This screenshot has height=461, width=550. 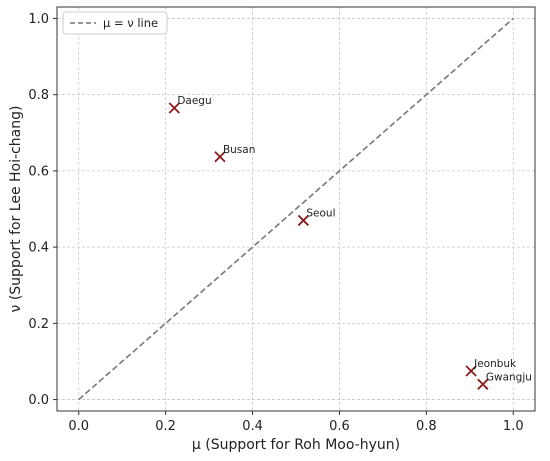 I want to click on data-point-daegu: Daegu, so click(x=190, y=104).